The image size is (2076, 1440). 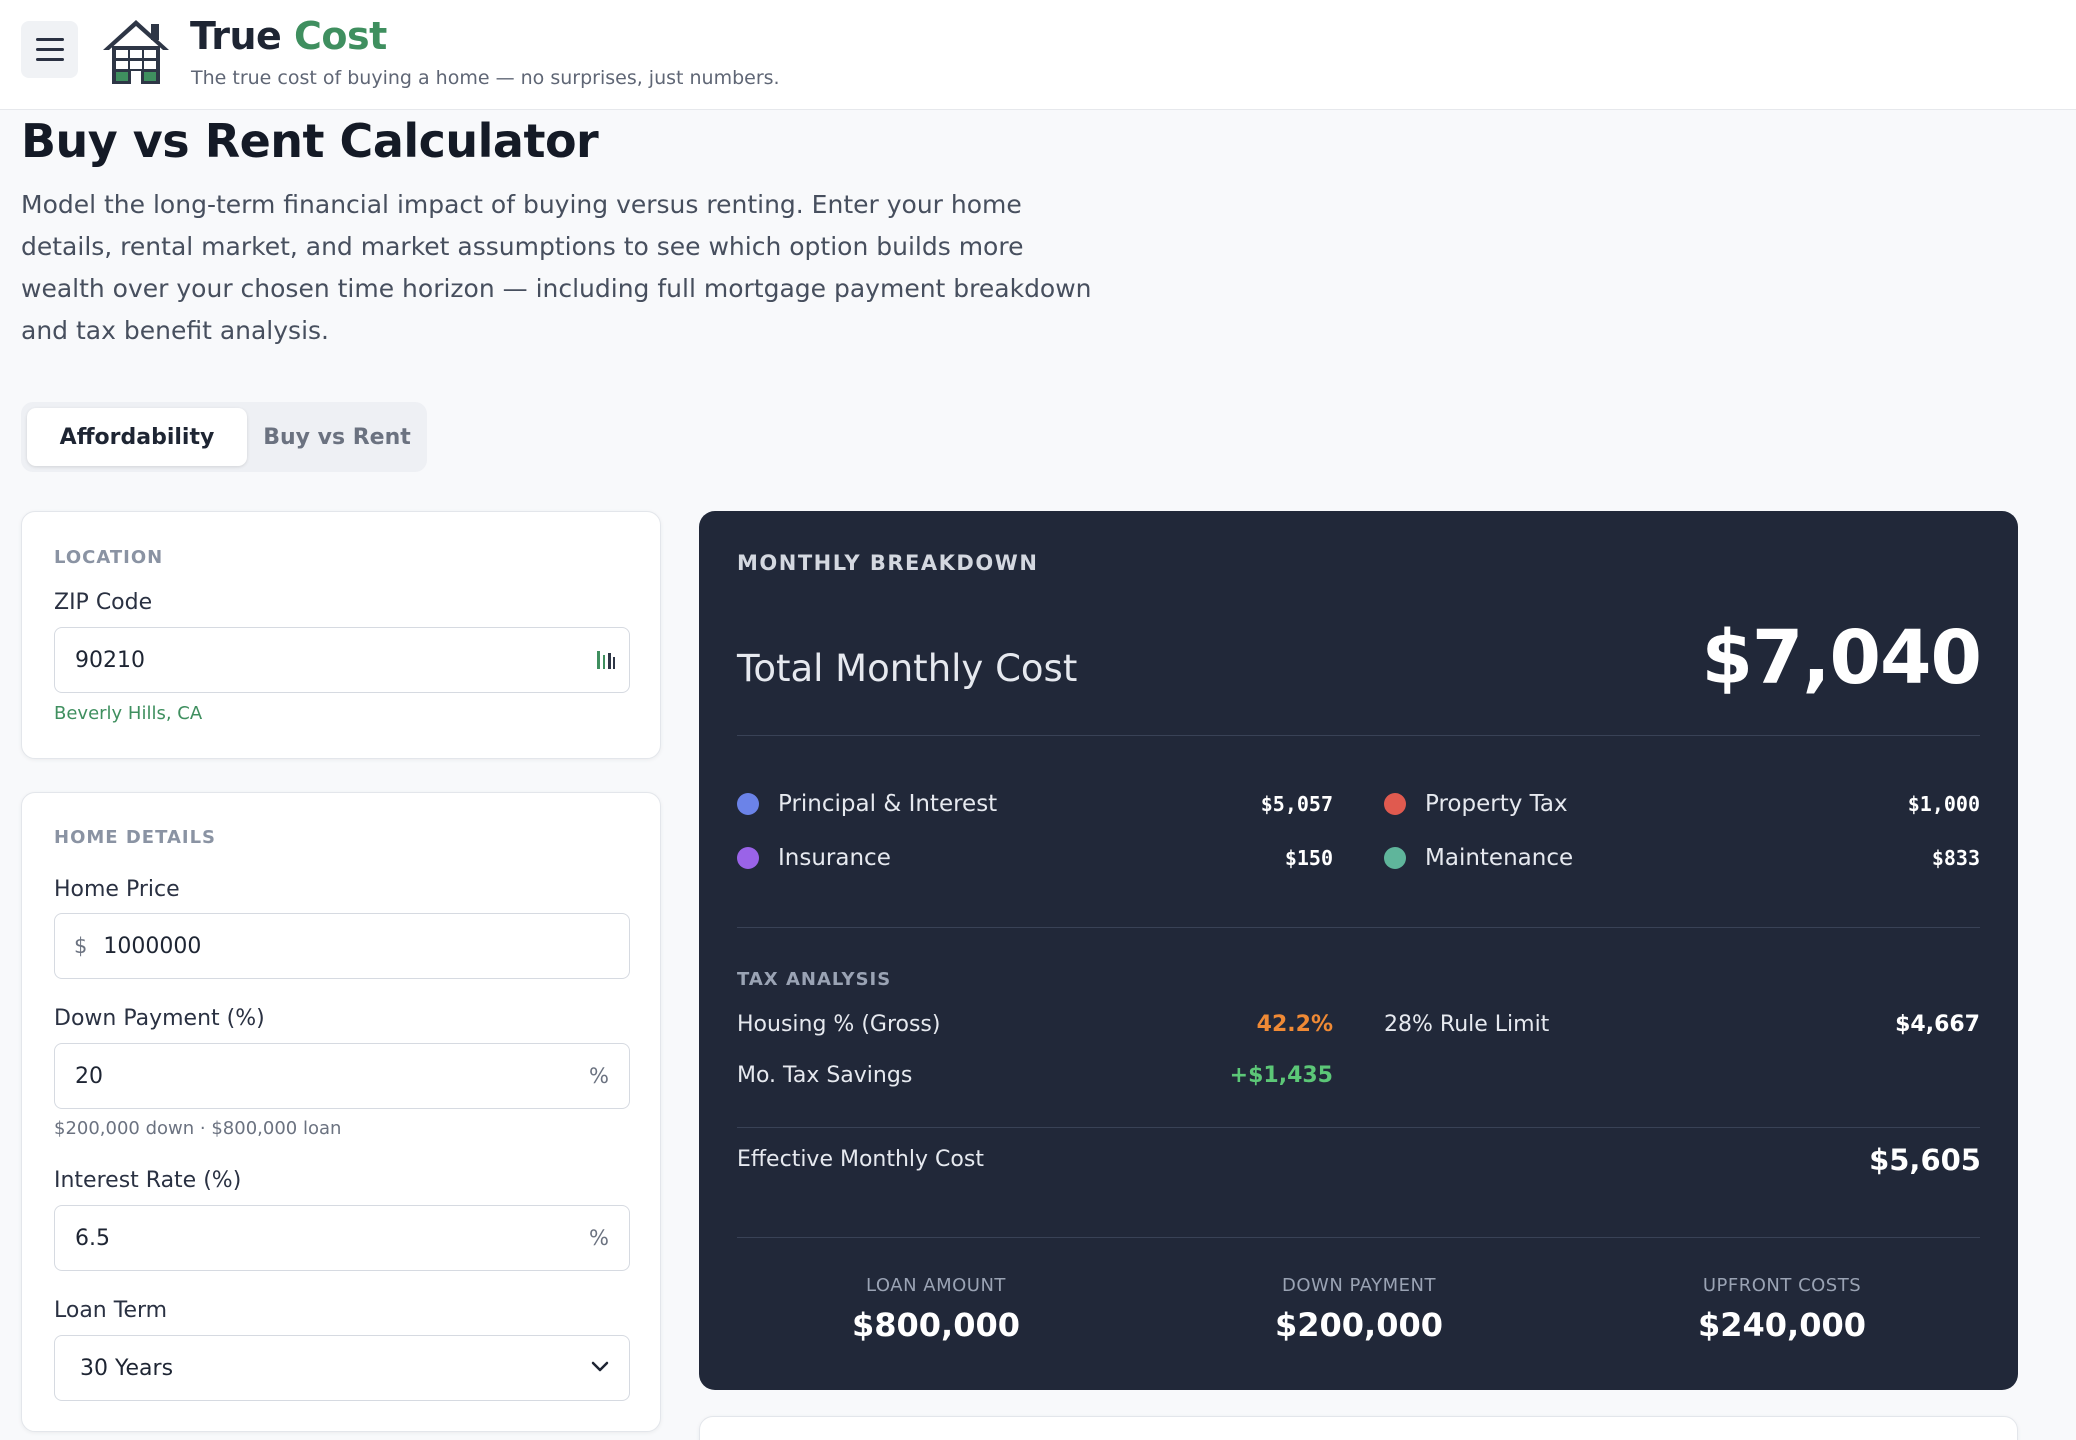 I want to click on tab-buy-vs-rent: Buy vs Rent, so click(x=337, y=437).